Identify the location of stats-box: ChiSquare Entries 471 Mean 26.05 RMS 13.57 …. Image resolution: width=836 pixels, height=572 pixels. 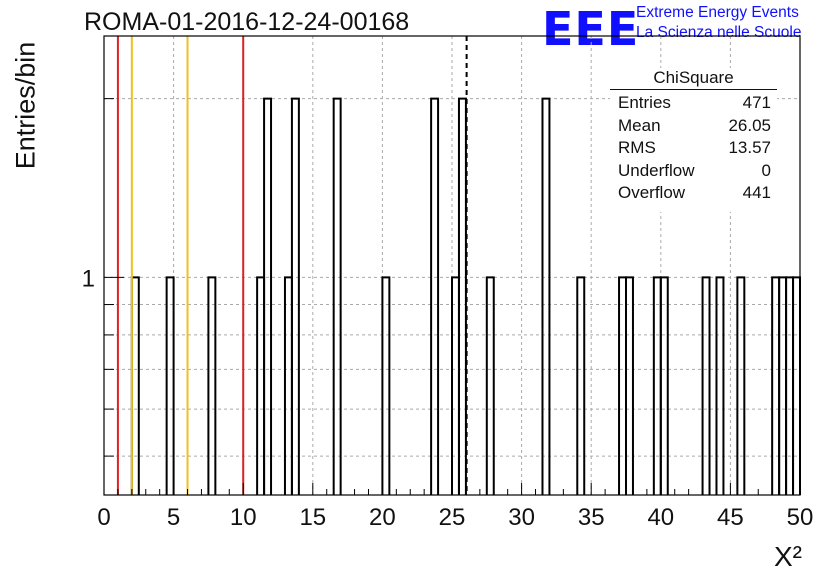
(693, 140).